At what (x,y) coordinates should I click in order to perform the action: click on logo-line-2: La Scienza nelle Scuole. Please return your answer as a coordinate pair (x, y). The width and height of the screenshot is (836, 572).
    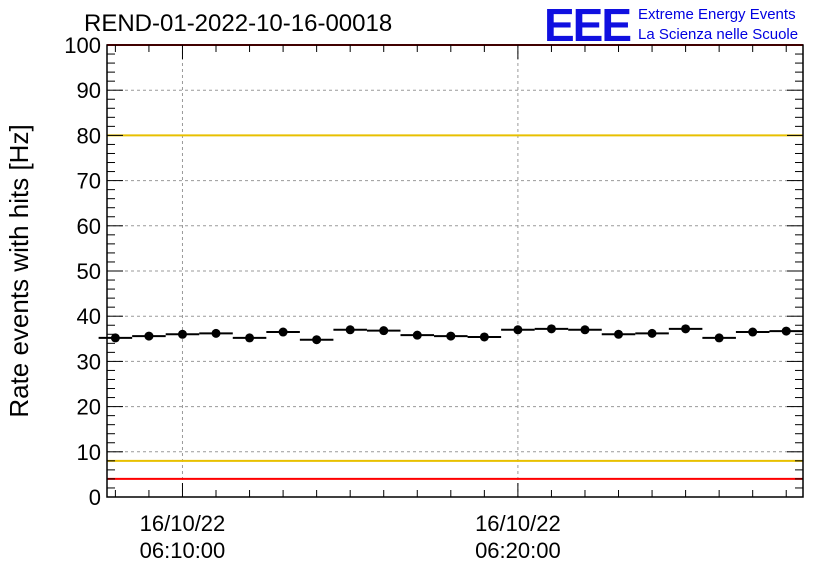
    Looking at the image, I should click on (718, 34).